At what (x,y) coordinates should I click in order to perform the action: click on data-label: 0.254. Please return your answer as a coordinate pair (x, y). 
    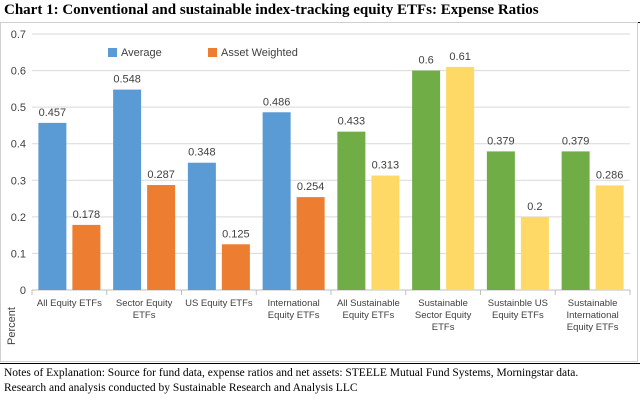
    Looking at the image, I should click on (311, 187).